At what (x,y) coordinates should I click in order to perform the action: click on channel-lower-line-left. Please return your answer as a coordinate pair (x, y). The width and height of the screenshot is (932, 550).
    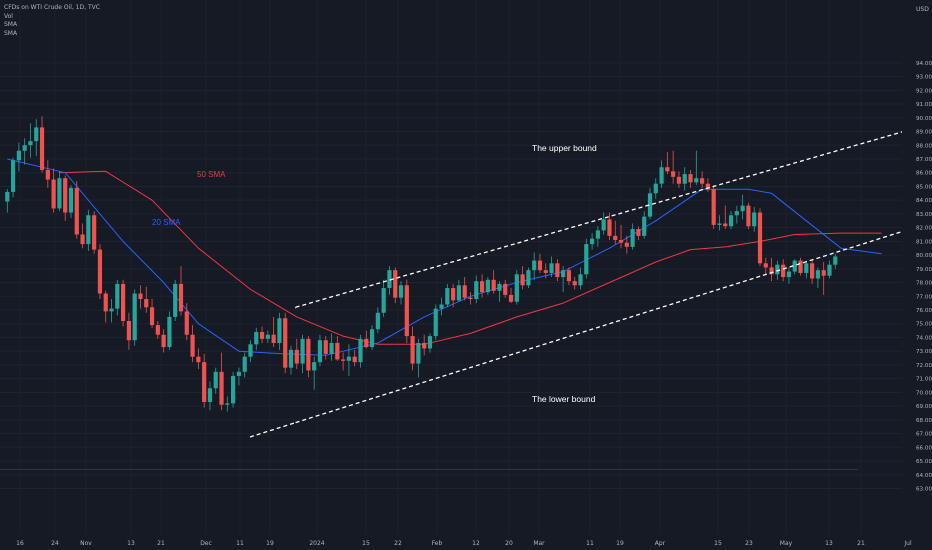
    Looking at the image, I should click on (272, 429).